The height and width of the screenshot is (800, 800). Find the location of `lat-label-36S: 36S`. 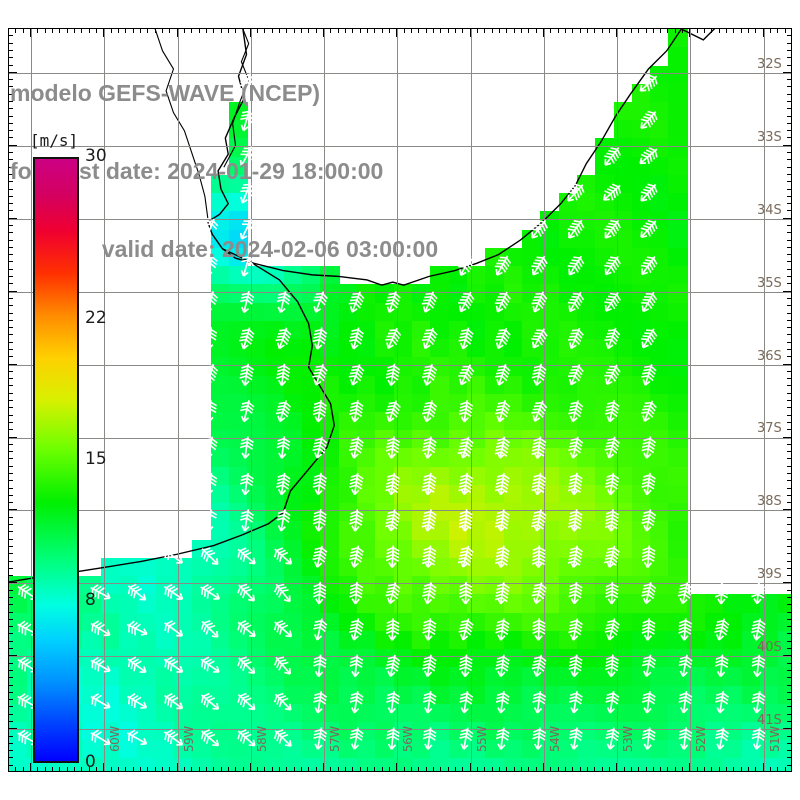

lat-label-36S: 36S is located at coordinates (769, 356).